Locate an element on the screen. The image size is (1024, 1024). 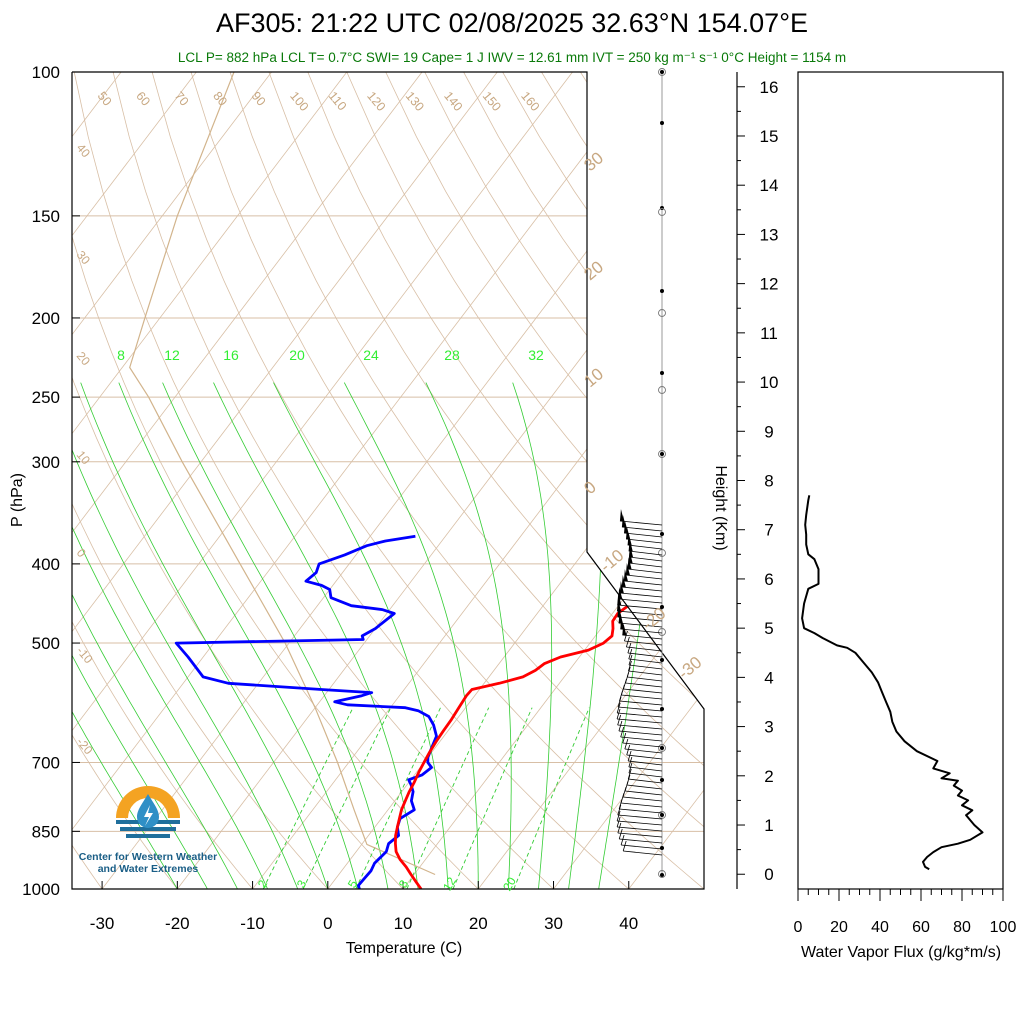
height-tick-label: 5 is located at coordinates (768, 628).